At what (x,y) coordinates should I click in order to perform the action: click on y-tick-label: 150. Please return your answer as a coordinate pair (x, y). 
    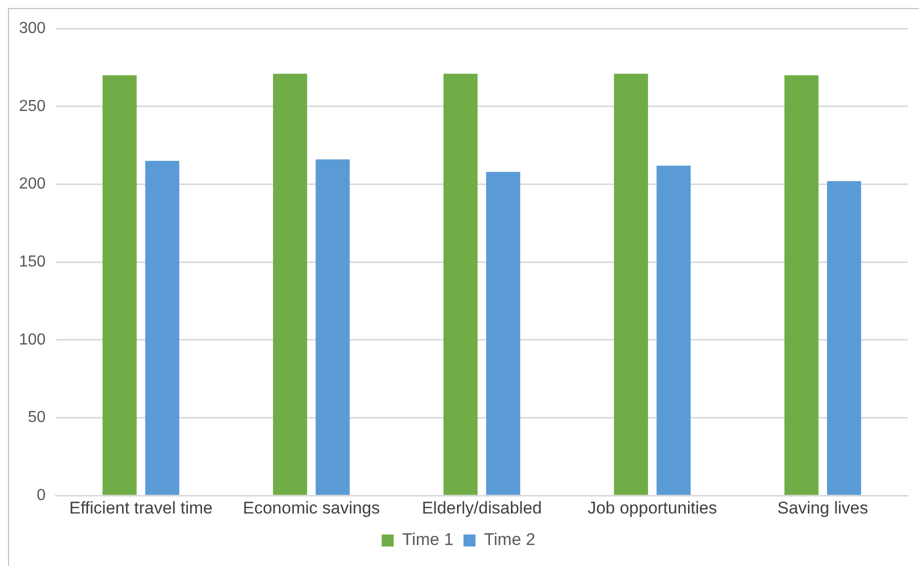
    Looking at the image, I should click on (32, 262).